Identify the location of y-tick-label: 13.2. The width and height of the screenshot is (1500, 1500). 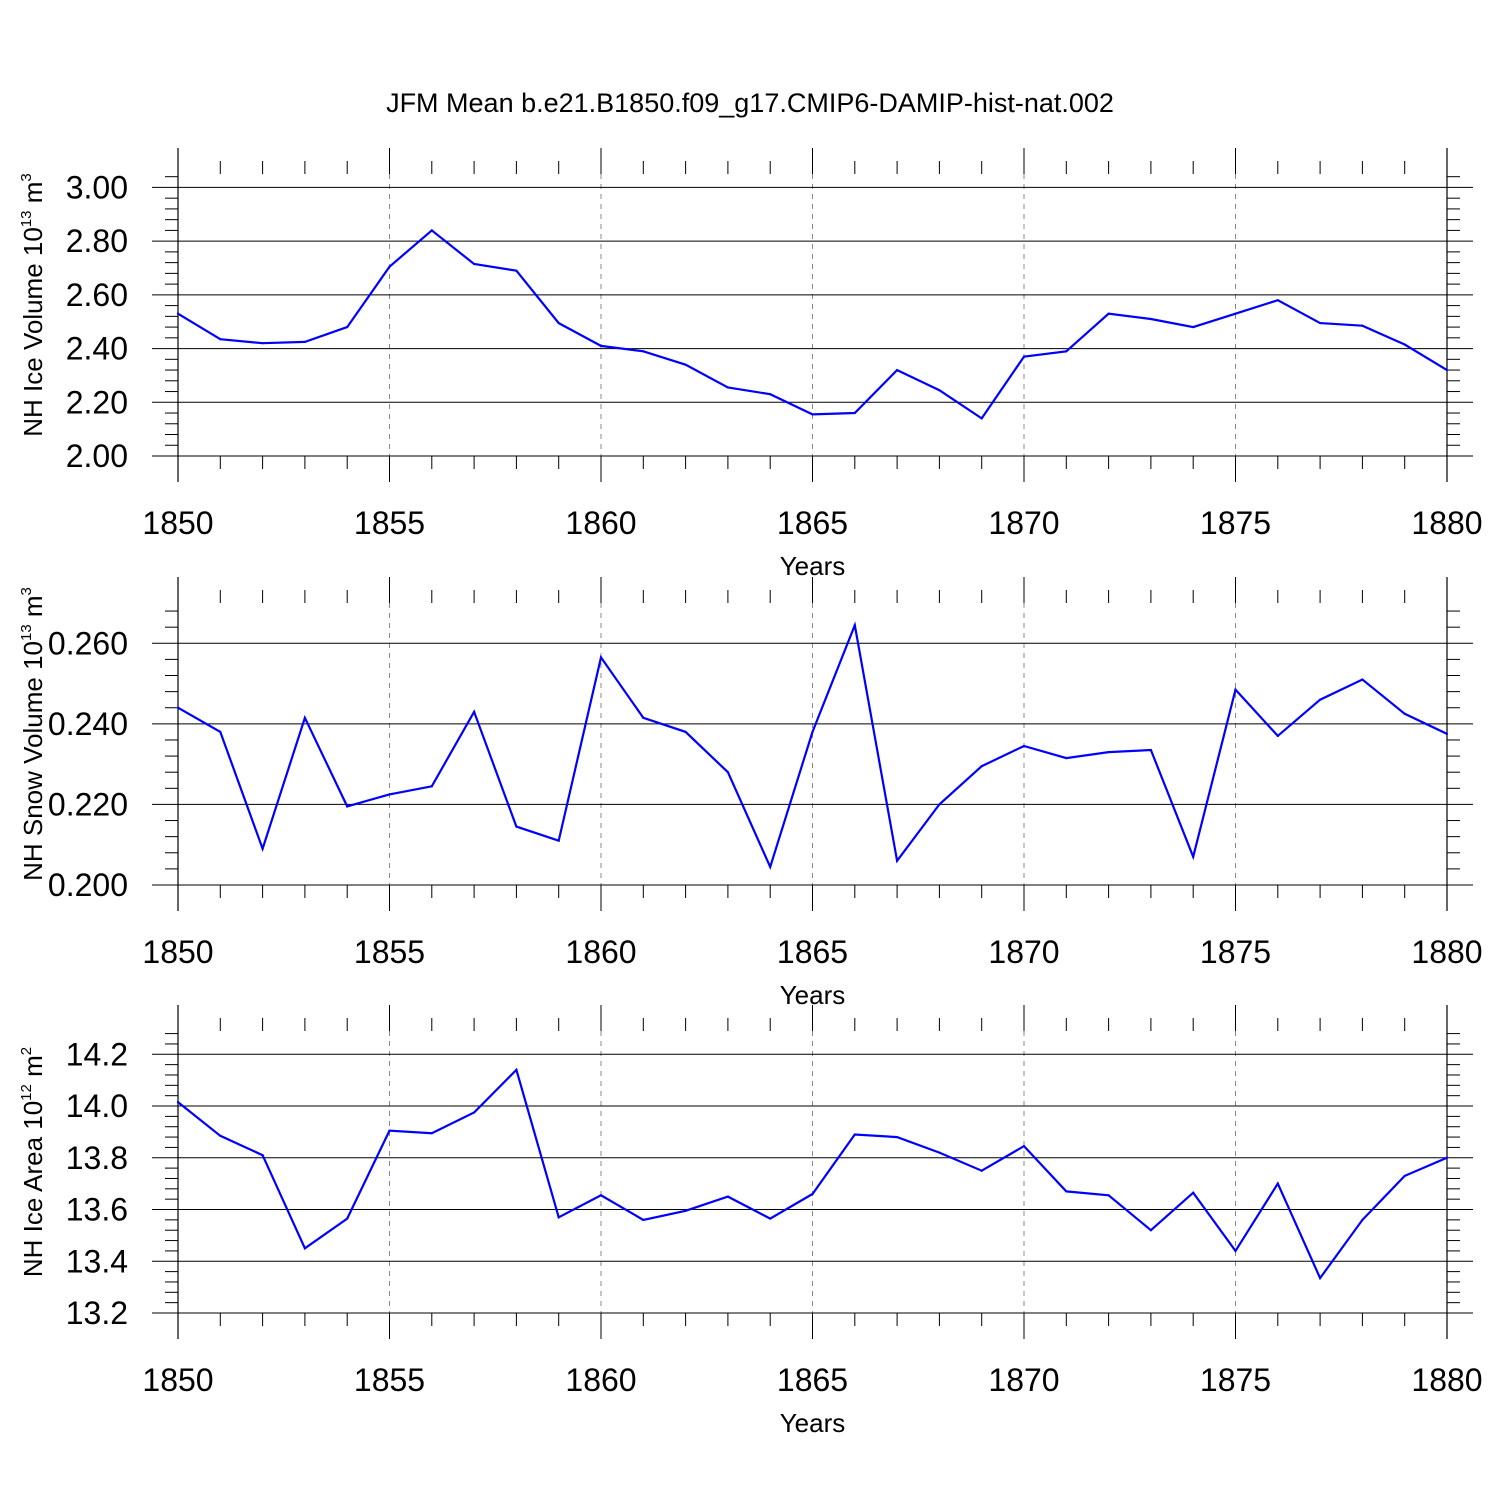
(97, 1313).